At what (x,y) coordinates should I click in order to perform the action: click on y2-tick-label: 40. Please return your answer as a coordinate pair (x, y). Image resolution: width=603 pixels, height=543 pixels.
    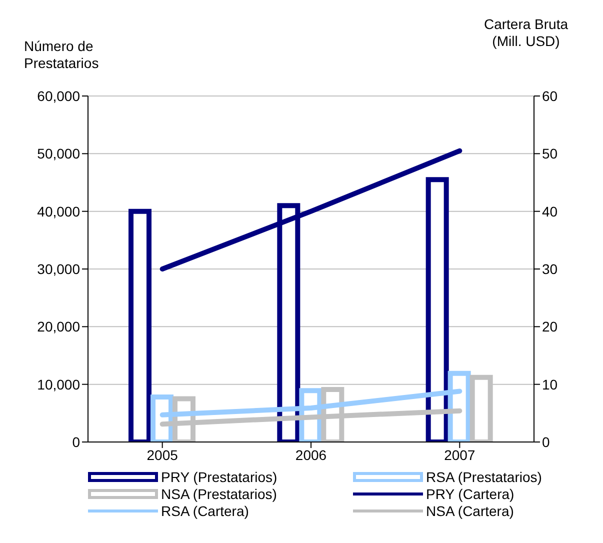
    Looking at the image, I should click on (550, 211).